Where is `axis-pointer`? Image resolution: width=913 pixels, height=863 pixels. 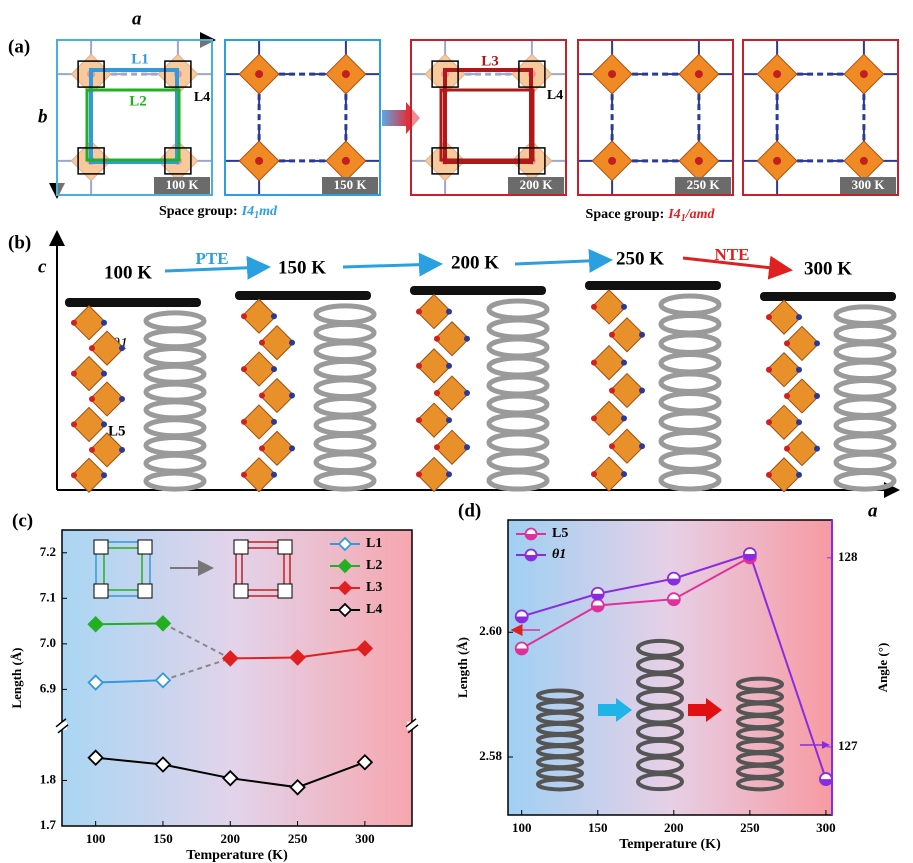 axis-pointer is located at coordinates (826, 745).